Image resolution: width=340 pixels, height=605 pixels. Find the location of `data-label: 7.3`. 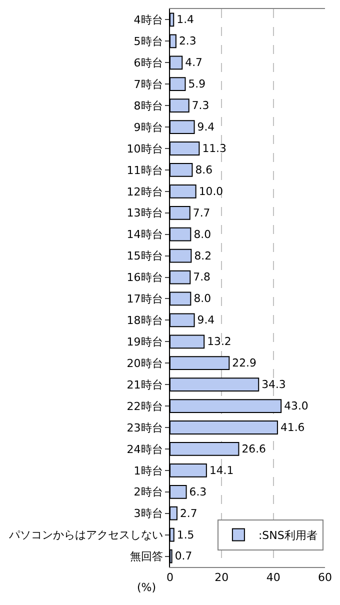

data-label: 7.3 is located at coordinates (201, 105).